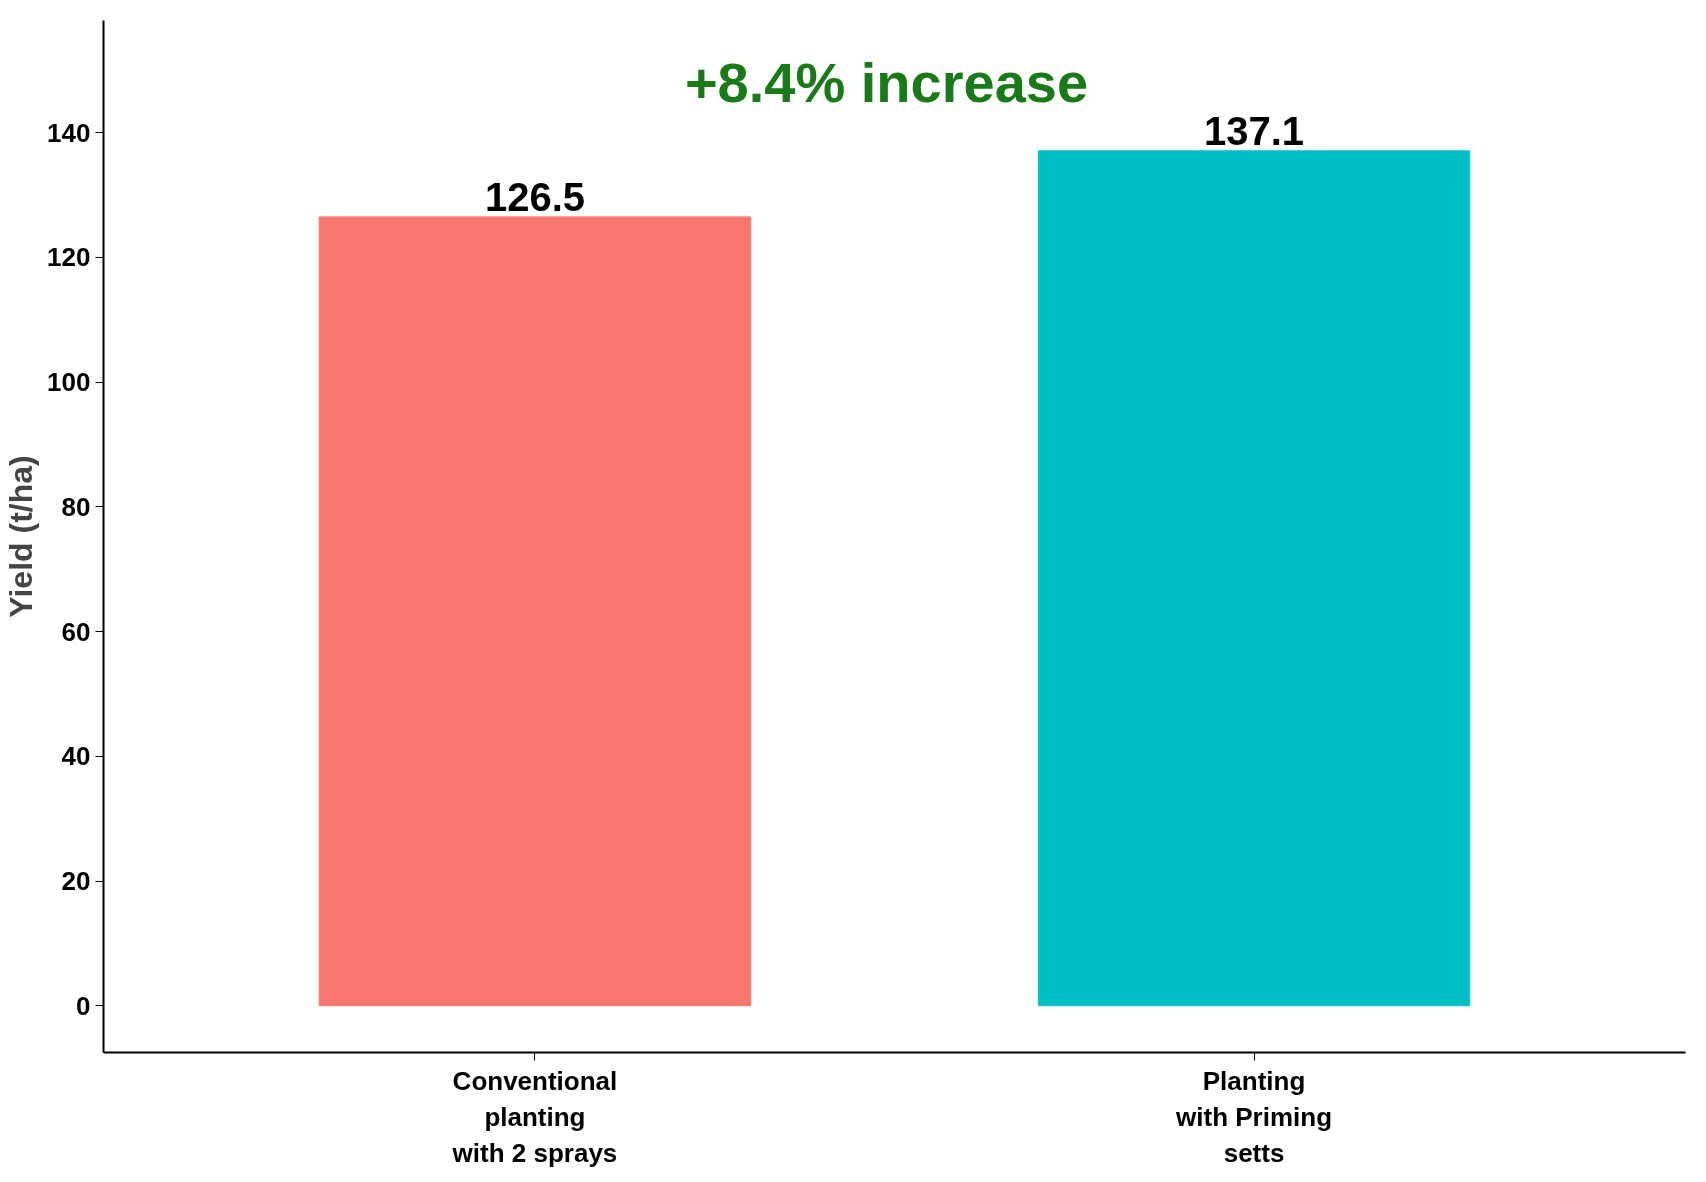  Describe the element at coordinates (69, 382) in the screenshot. I see `y-tick-label: 100` at that location.